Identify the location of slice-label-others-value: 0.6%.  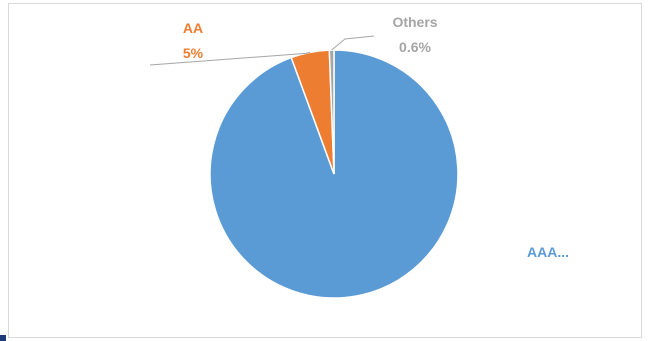
(415, 47).